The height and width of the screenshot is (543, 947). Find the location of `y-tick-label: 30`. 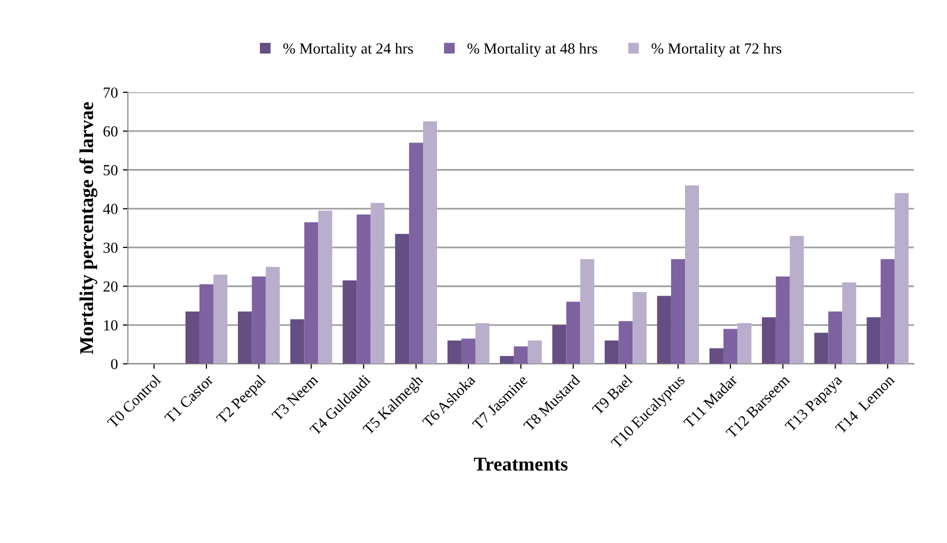

y-tick-label: 30 is located at coordinates (111, 247).